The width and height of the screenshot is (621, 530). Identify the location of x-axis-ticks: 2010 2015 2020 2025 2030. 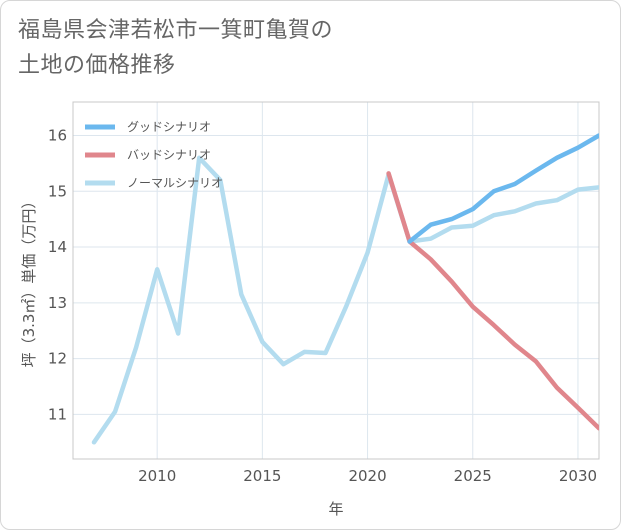
(367, 476).